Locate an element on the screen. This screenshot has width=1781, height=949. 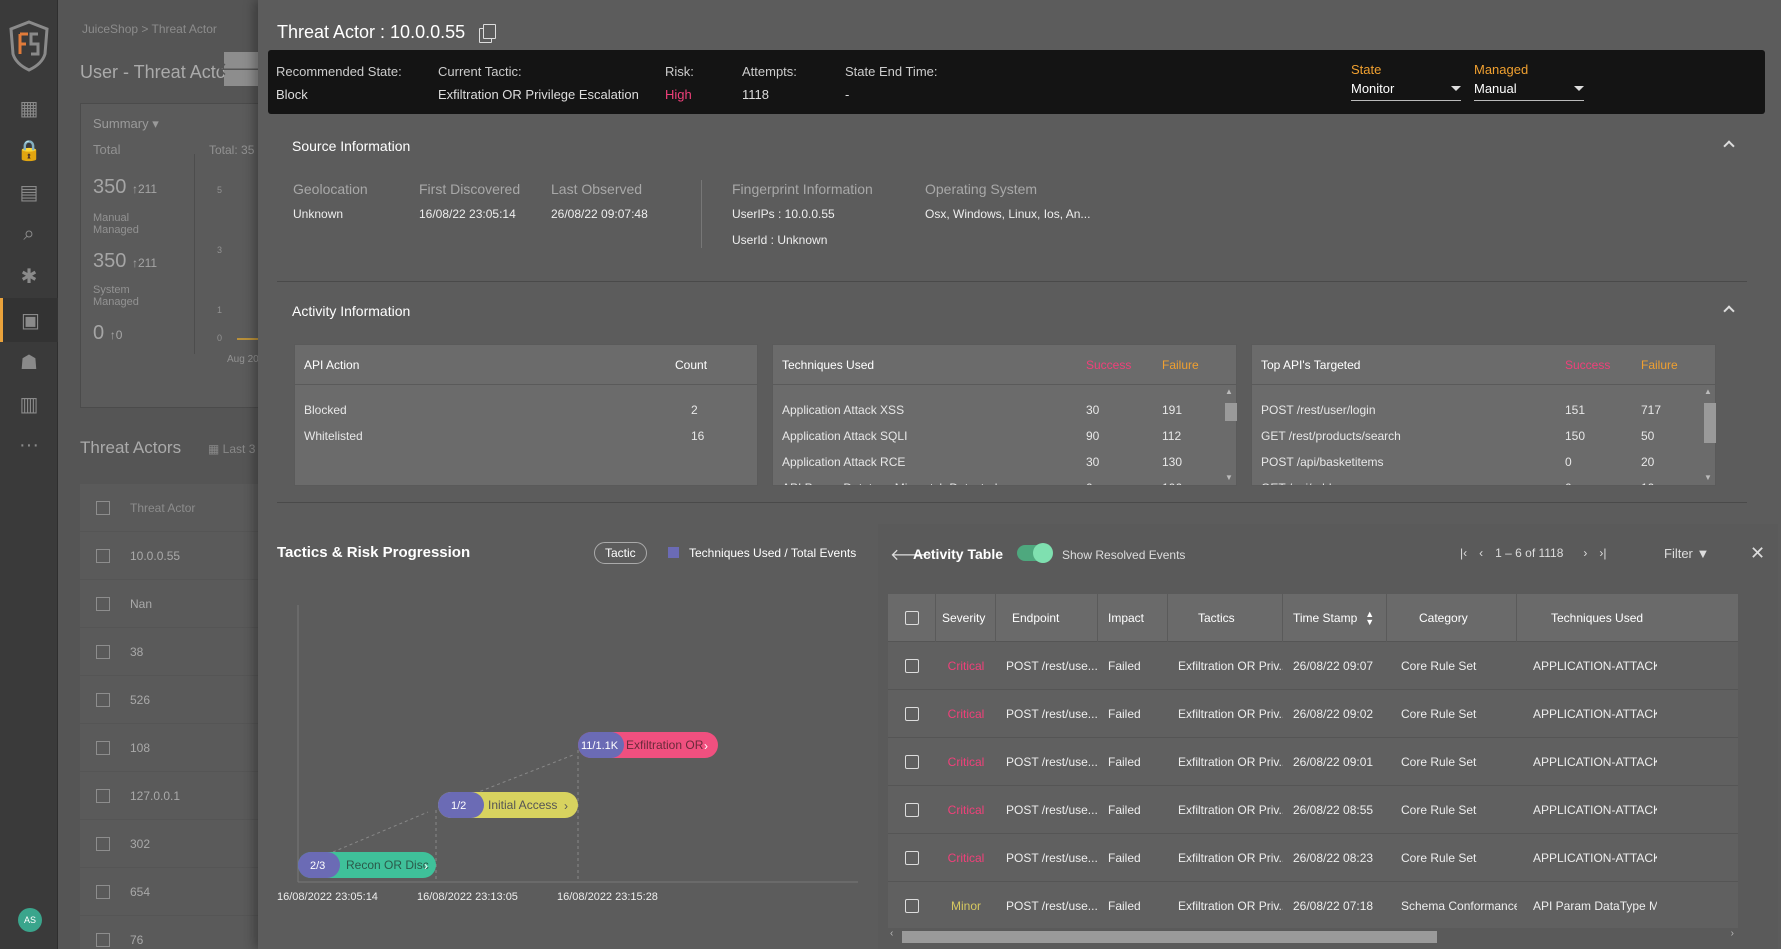
last-page-icon: ›| is located at coordinates (1603, 553).